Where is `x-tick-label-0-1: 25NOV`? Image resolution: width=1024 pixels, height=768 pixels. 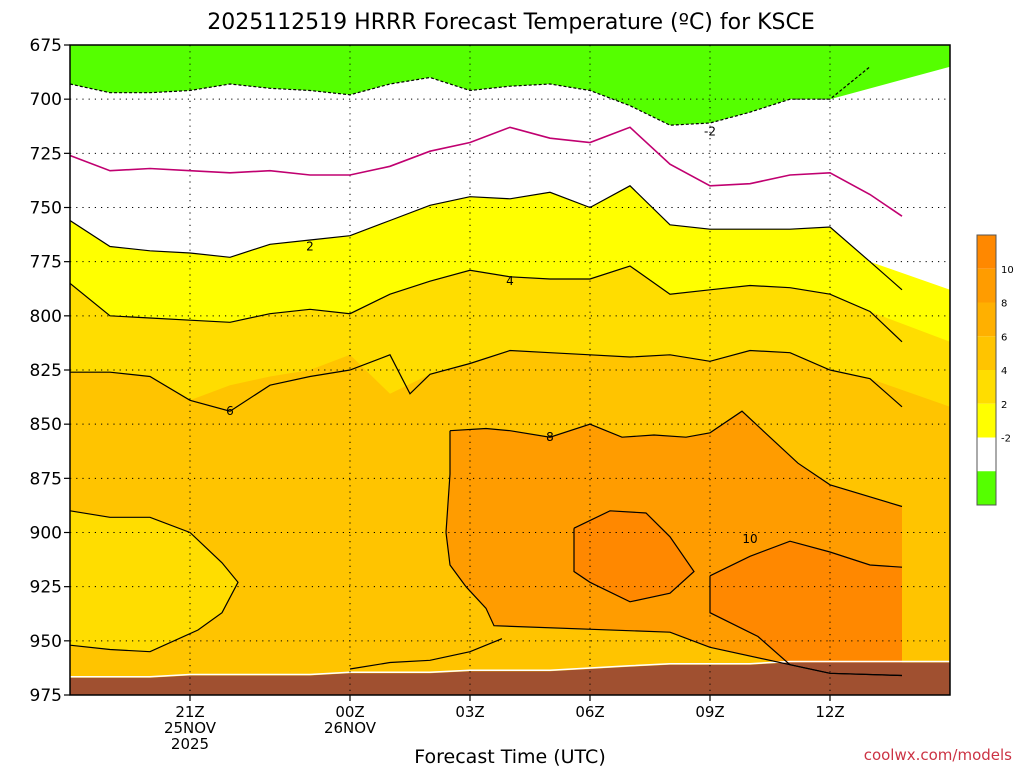
x-tick-label-0-1: 25NOV is located at coordinates (190, 728).